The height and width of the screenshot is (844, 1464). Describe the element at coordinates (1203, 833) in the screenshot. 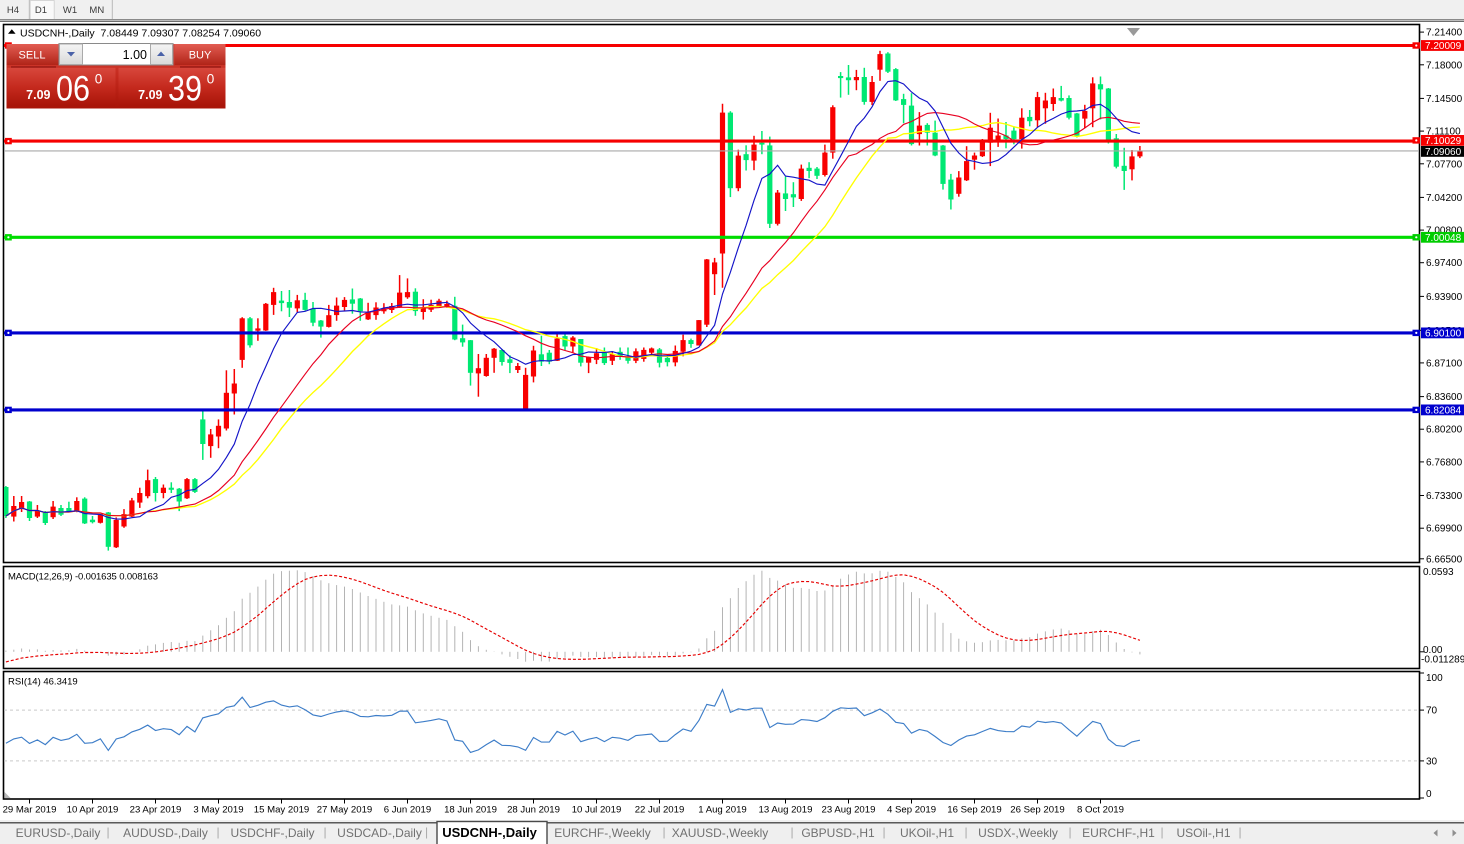

I see `svg-text: USOil-,H1` at that location.